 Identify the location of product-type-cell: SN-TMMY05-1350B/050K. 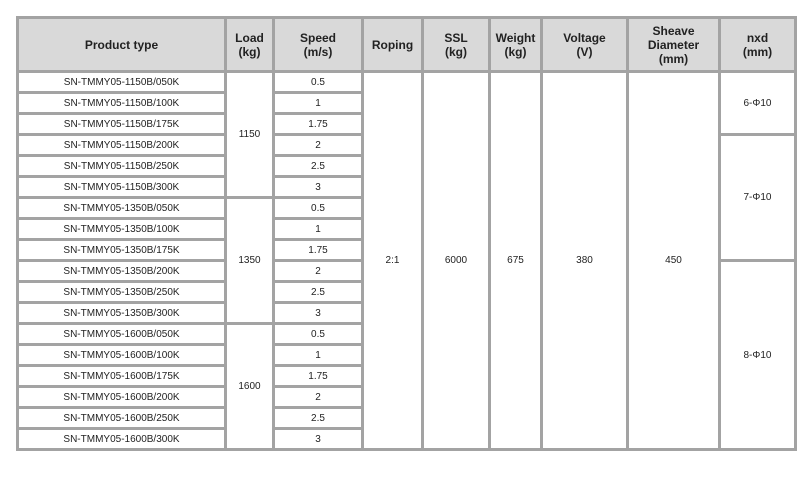
(121, 208).